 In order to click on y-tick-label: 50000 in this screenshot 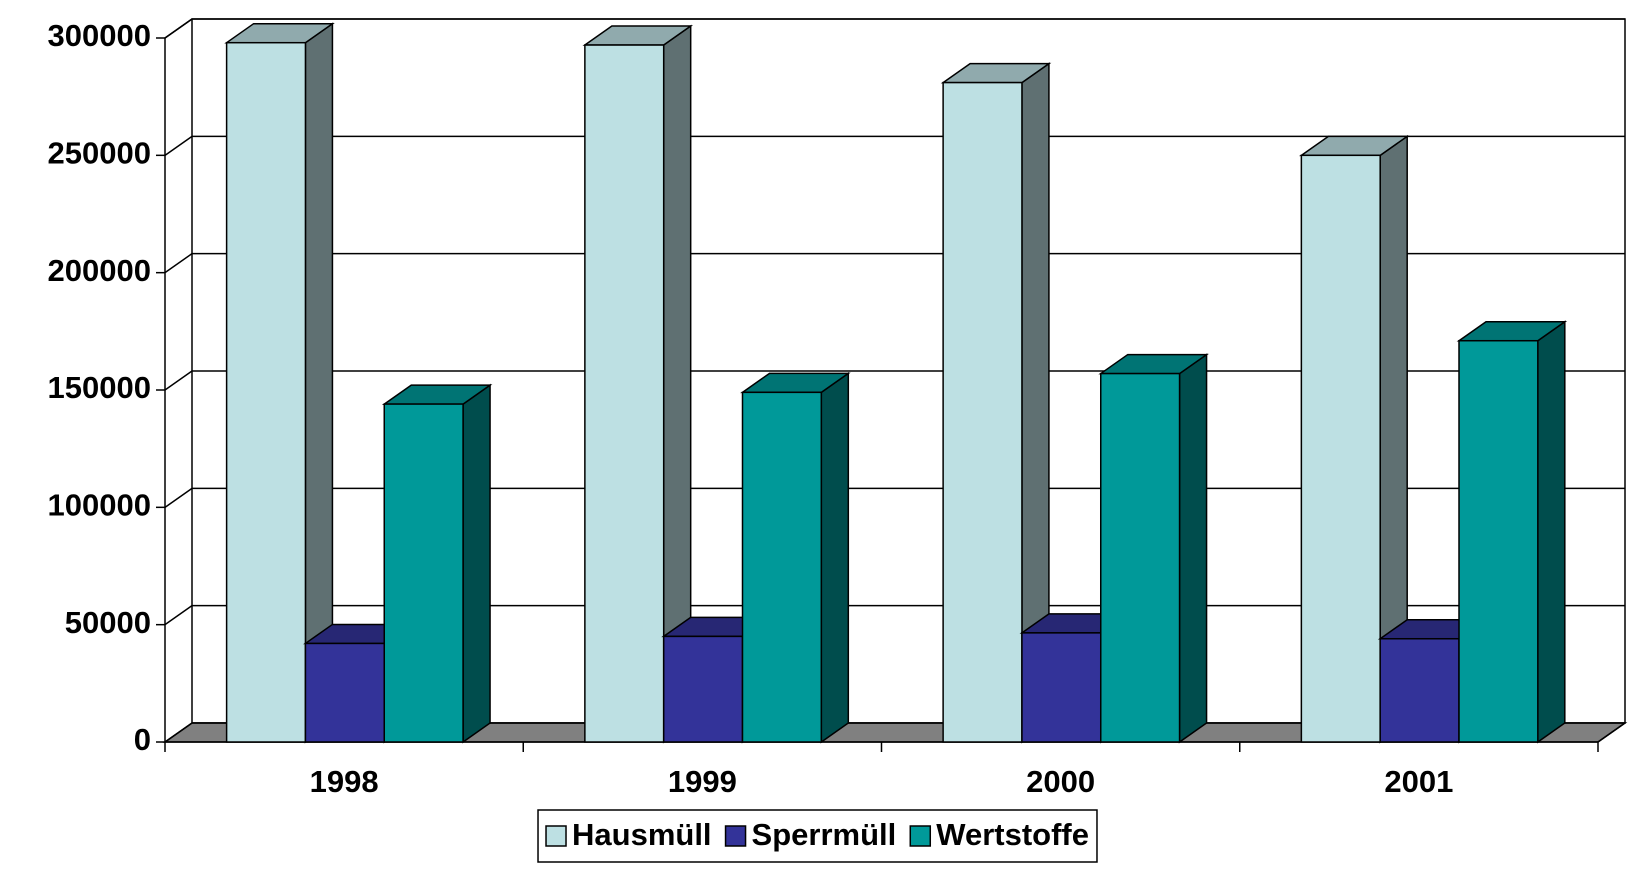, I will do `click(108, 622)`.